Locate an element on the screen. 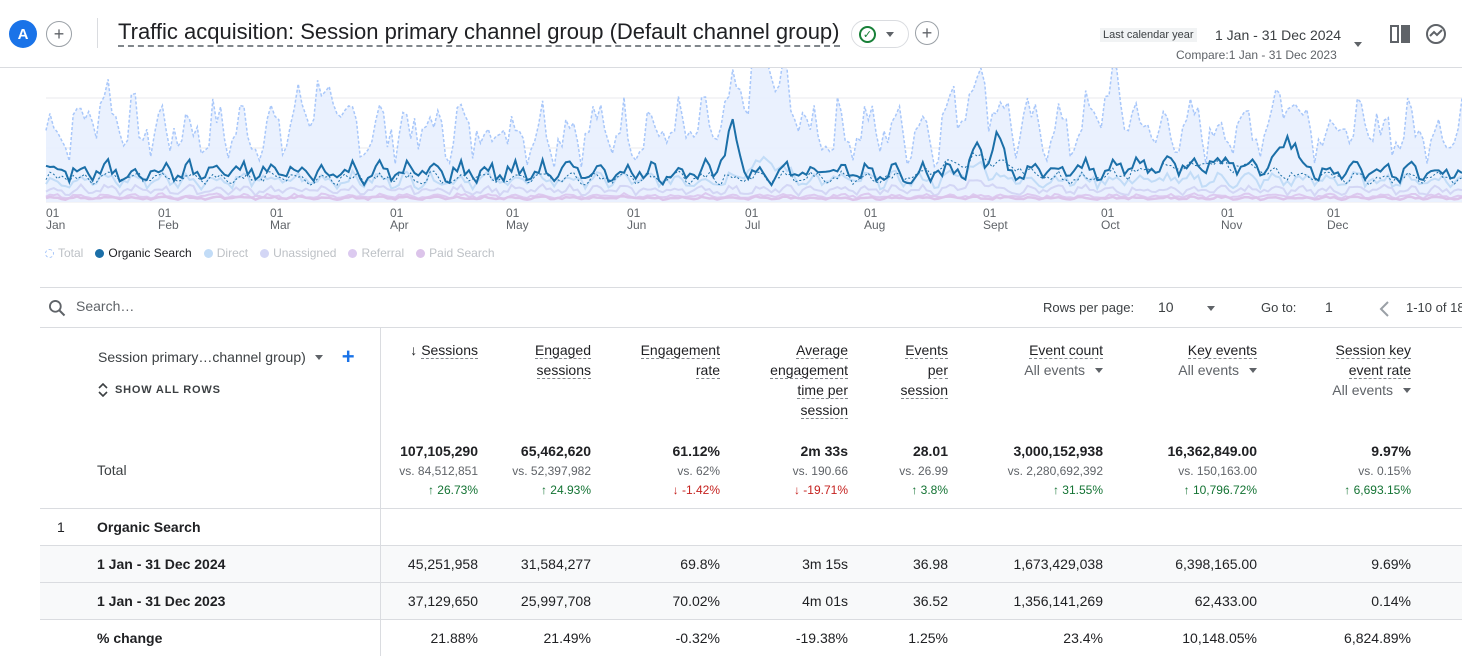 The width and height of the screenshot is (1462, 656). metric-header: Key events All events is located at coordinates (1217, 360).